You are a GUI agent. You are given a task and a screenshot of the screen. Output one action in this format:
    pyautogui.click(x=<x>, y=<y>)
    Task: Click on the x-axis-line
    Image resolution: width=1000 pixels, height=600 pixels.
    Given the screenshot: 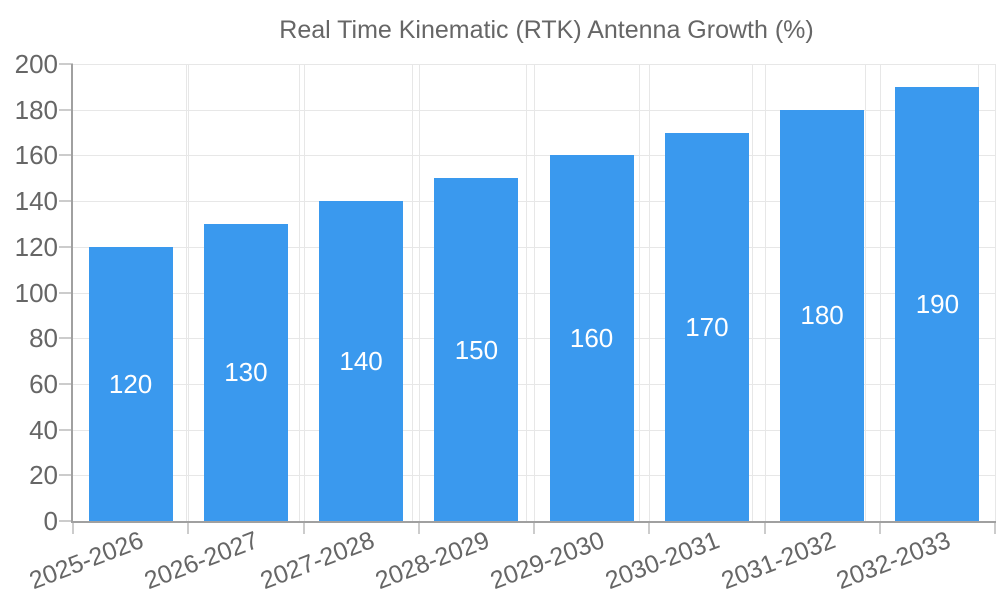 What is the action you would take?
    pyautogui.click(x=533, y=522)
    